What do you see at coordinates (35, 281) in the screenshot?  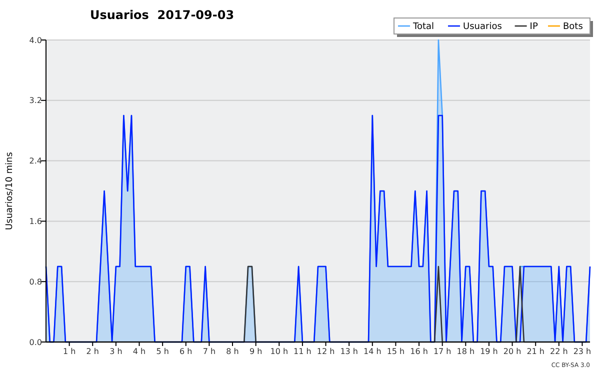 I see `y-tick-label: 0.8` at bounding box center [35, 281].